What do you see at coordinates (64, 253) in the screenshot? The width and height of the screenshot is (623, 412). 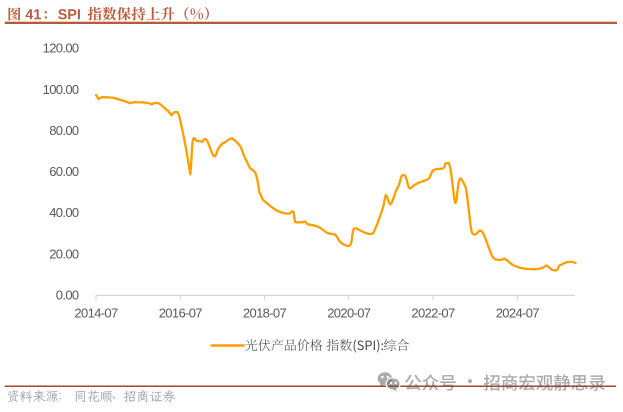 I see `svg-text: 20.00` at bounding box center [64, 253].